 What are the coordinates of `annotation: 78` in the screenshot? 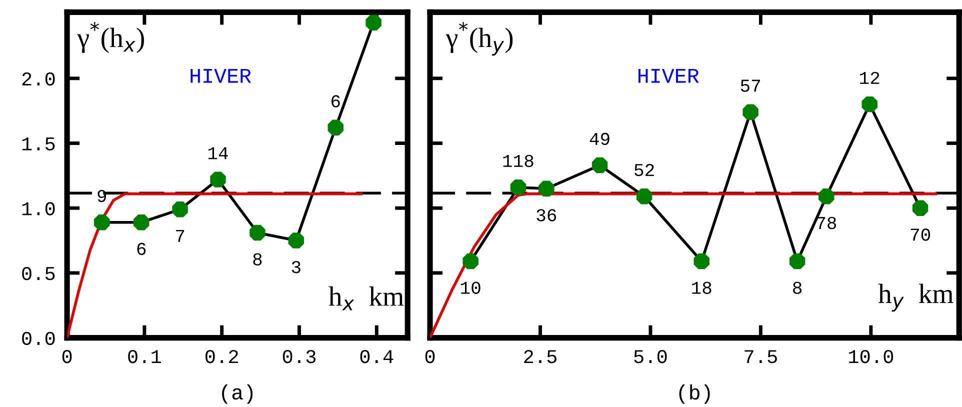 It's located at (826, 223).